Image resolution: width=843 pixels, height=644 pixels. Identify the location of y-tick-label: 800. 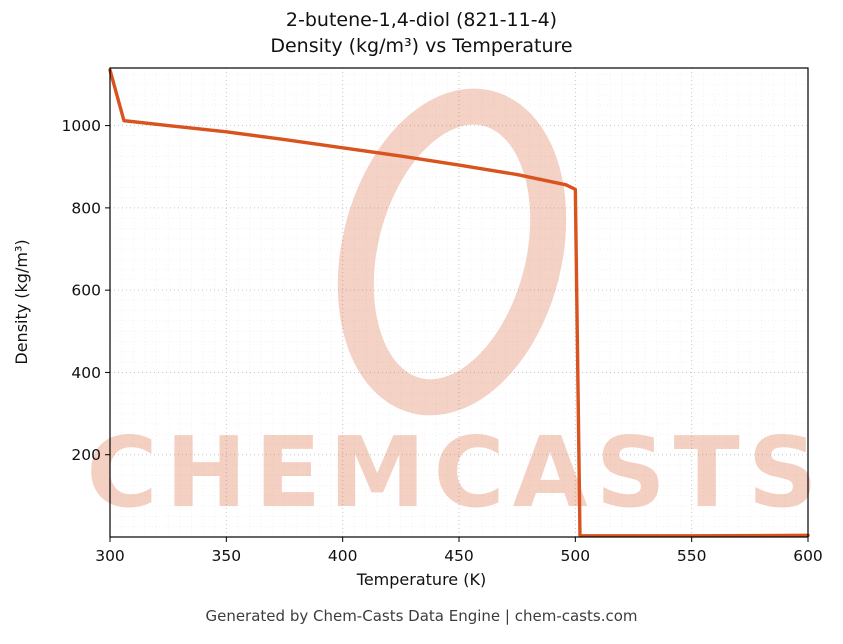
(86, 208).